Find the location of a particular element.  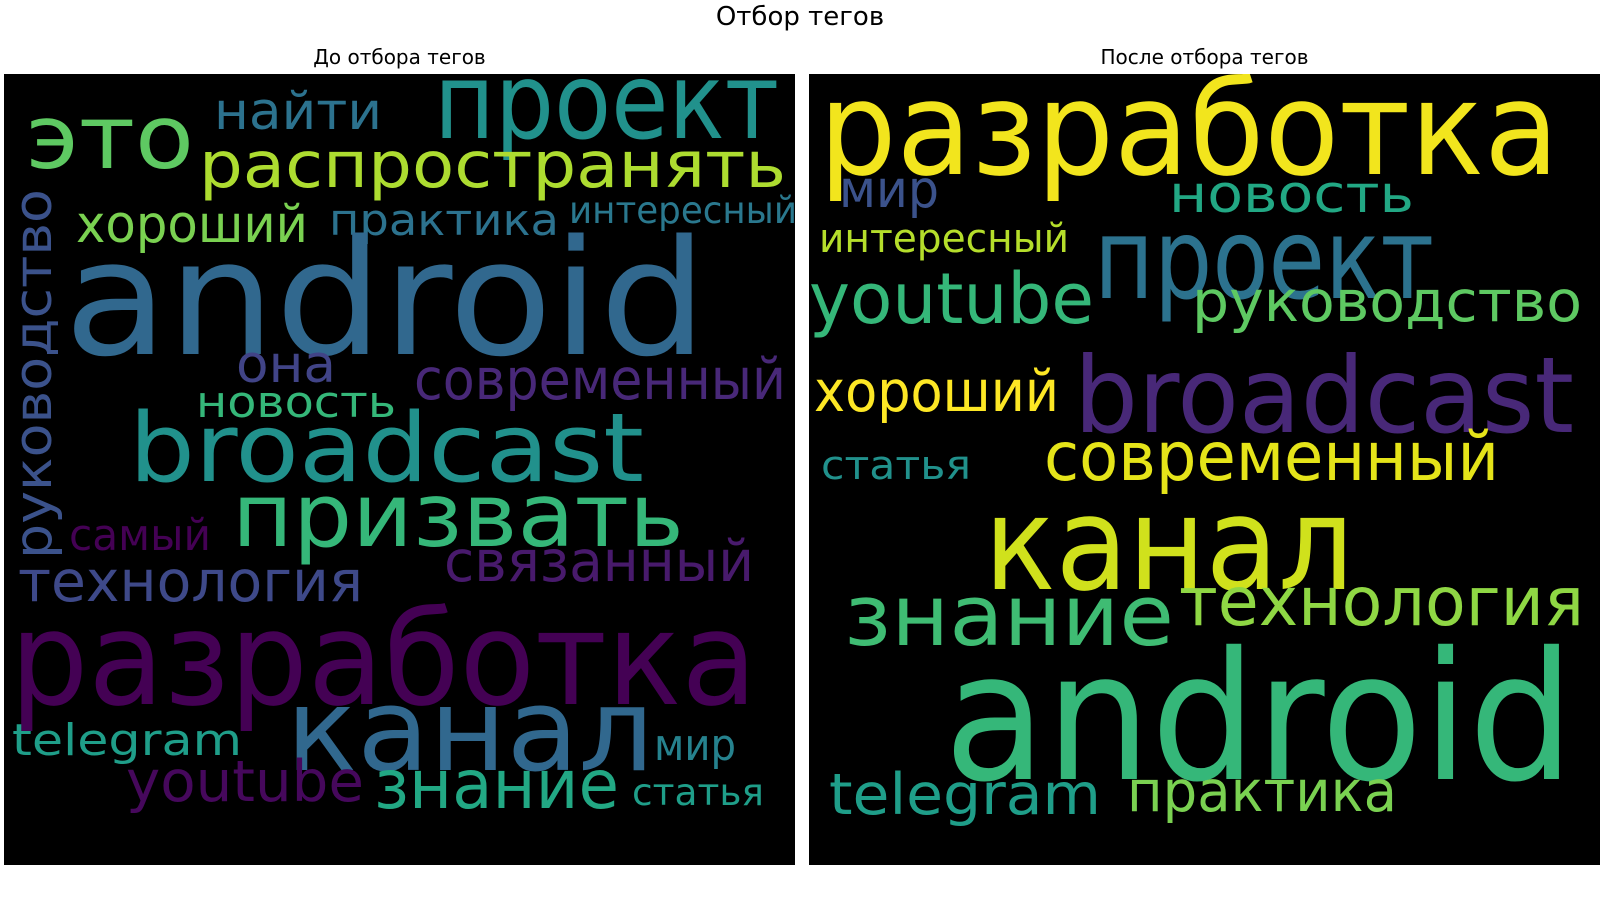

right-panel-title: После отбора тегов is located at coordinates (1204, 57).